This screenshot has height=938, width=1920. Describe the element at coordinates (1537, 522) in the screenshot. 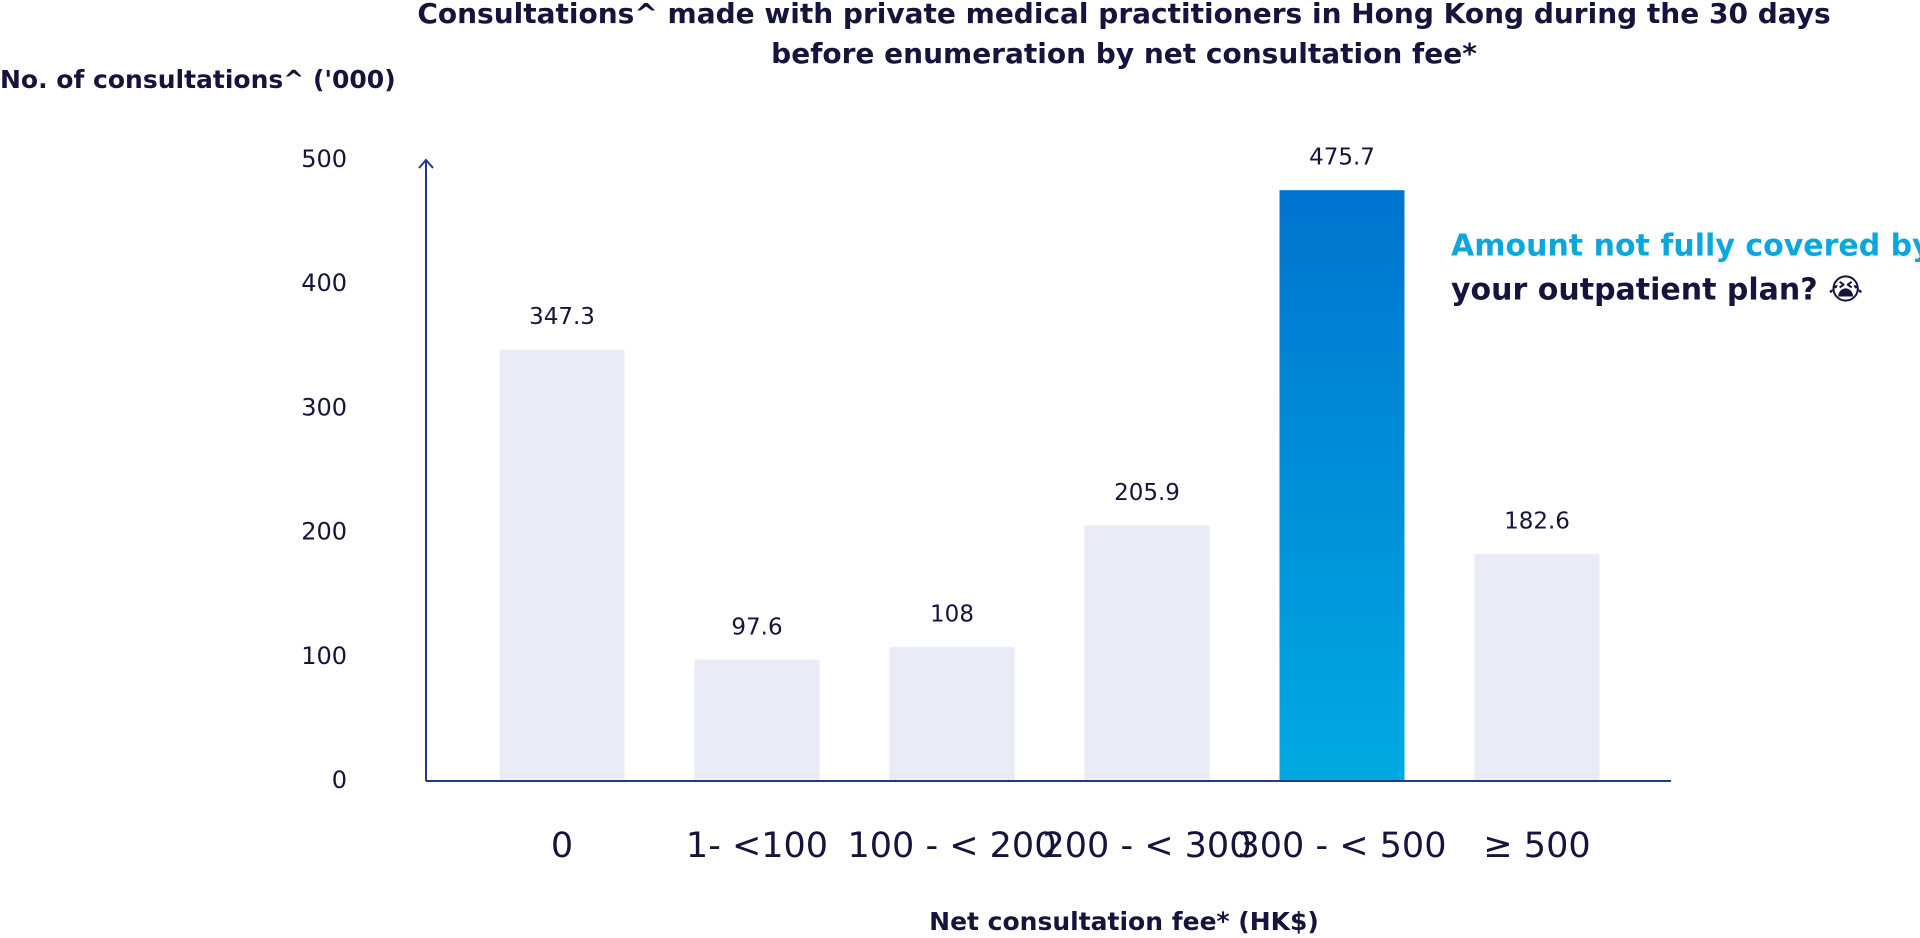

I see `value-label: 182.6` at that location.